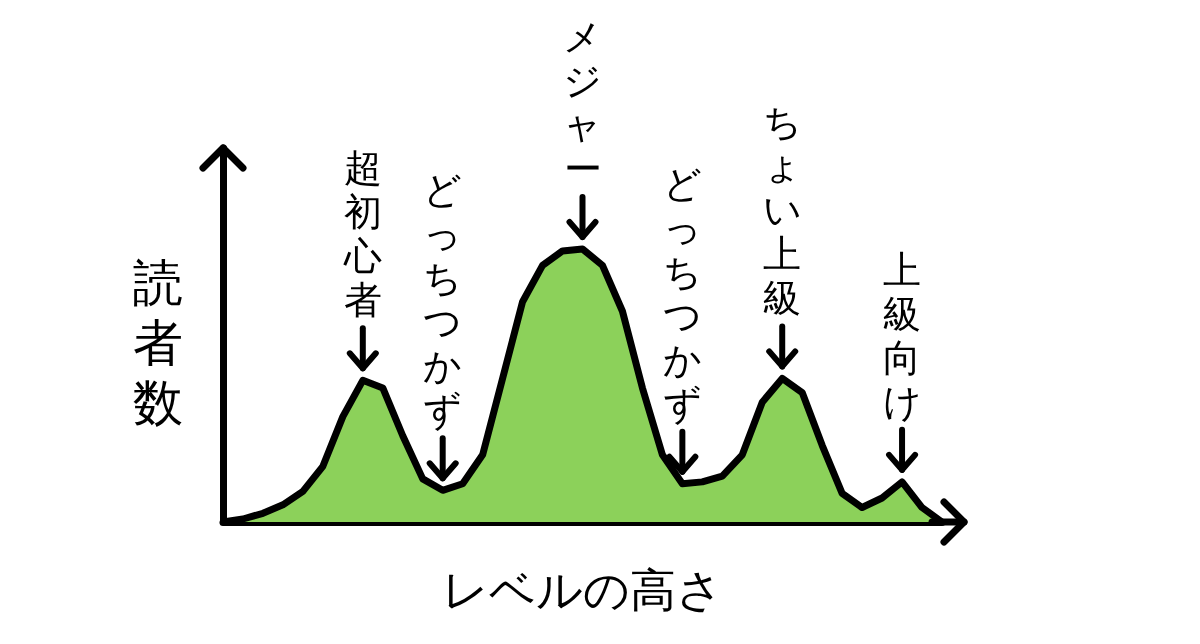 This screenshot has width=1200, height=644. What do you see at coordinates (582, 590) in the screenshot?
I see `x-axis-title: レベルの高さ` at bounding box center [582, 590].